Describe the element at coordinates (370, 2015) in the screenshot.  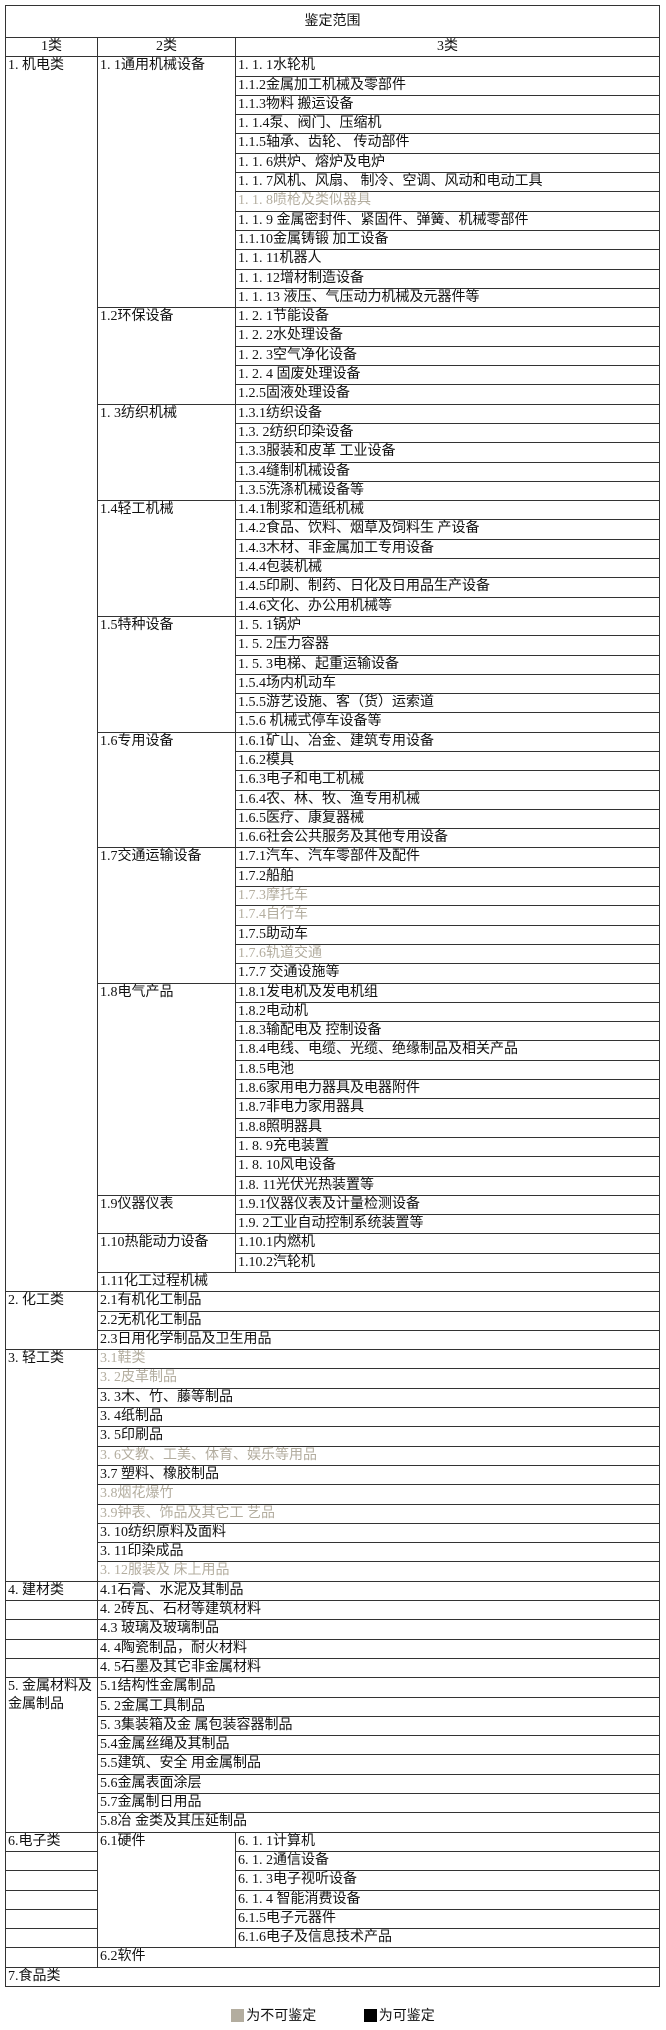
I see `black-swatch-icon` at that location.